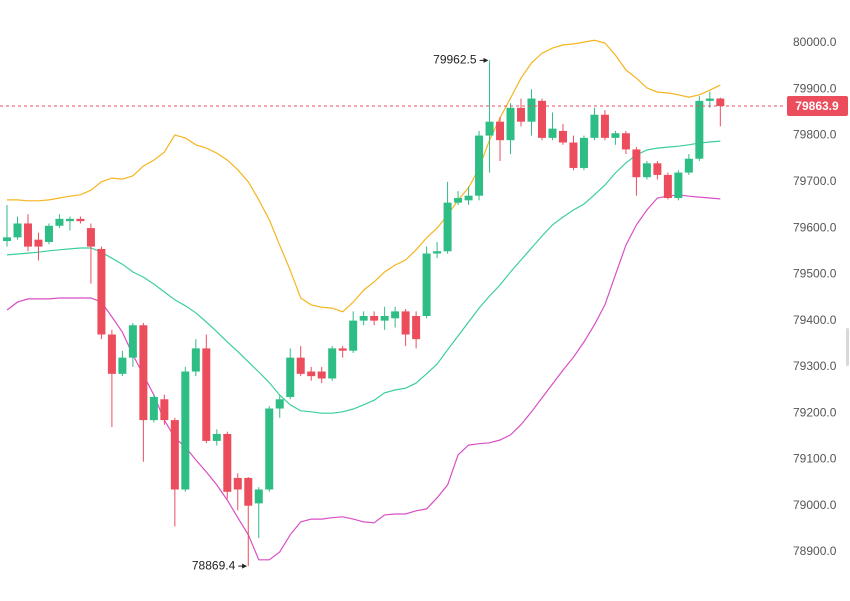 The image size is (850, 601). What do you see at coordinates (815, 551) in the screenshot?
I see `y-tick-label: 78900.0` at bounding box center [815, 551].